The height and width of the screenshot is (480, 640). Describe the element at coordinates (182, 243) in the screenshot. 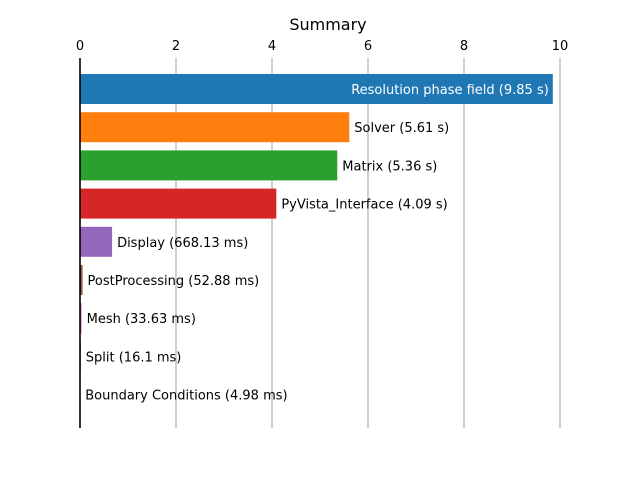

I see `bar-label: Display (668.13 ms)` at that location.